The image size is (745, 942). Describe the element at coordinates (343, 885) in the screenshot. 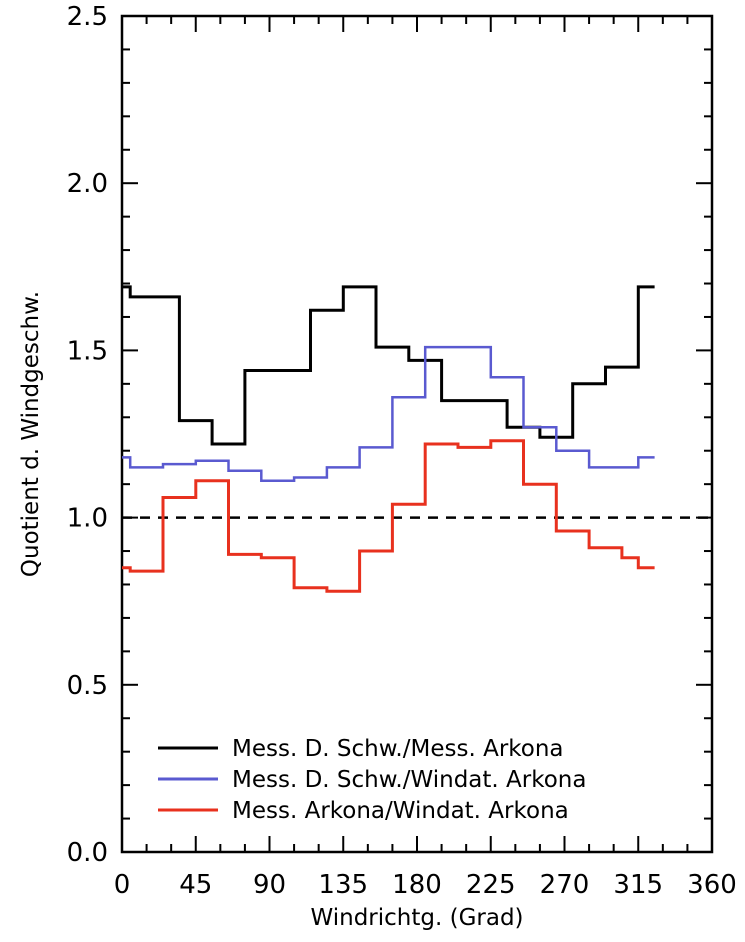

I see `x-tick-label: 135` at that location.